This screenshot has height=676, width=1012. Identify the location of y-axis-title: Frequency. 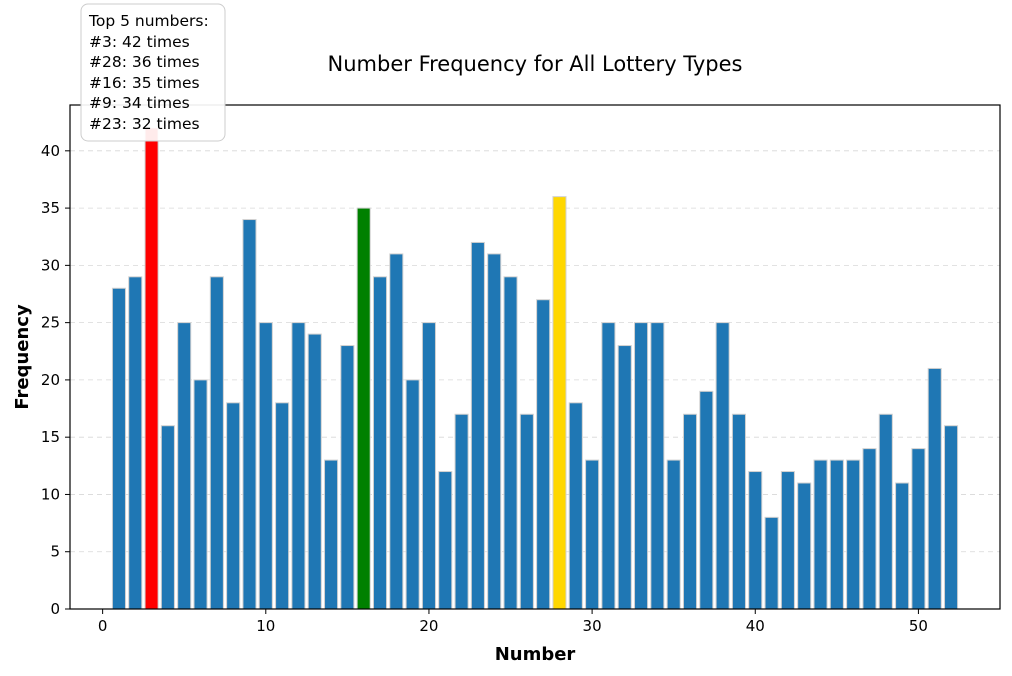
(22, 357).